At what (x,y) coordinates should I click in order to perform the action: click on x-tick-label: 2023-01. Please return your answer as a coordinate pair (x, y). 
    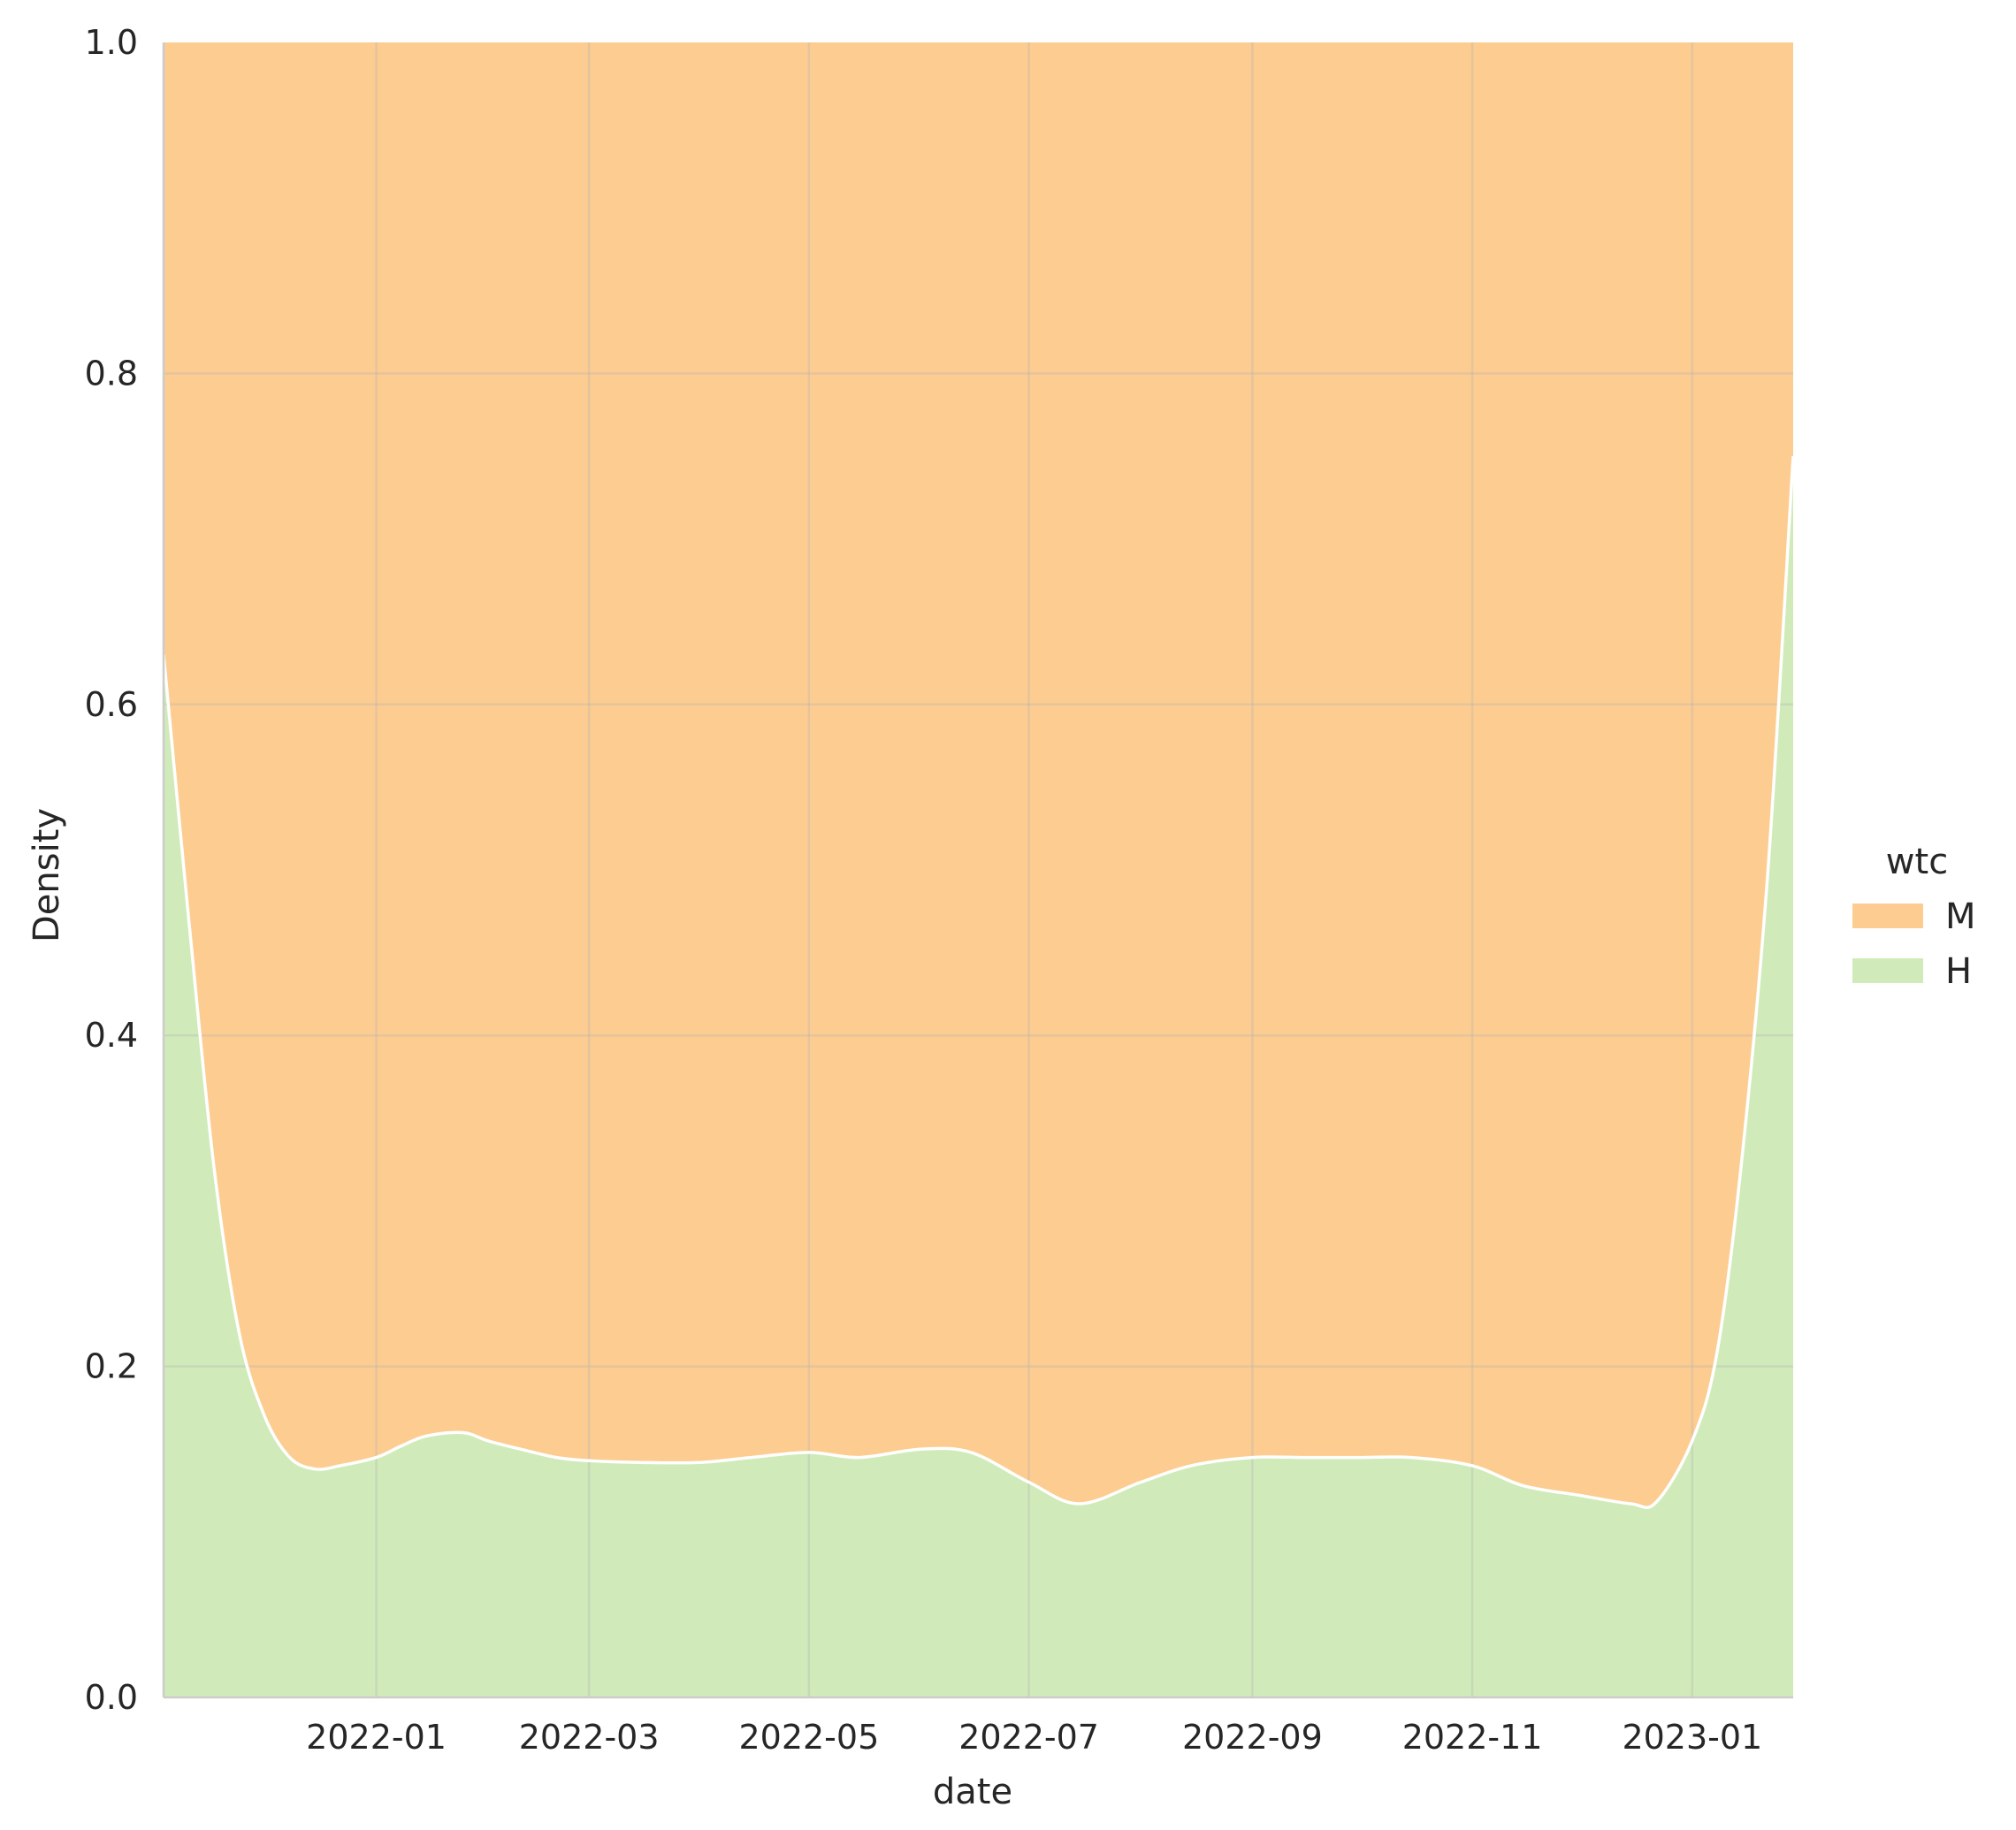
    Looking at the image, I should click on (1692, 1737).